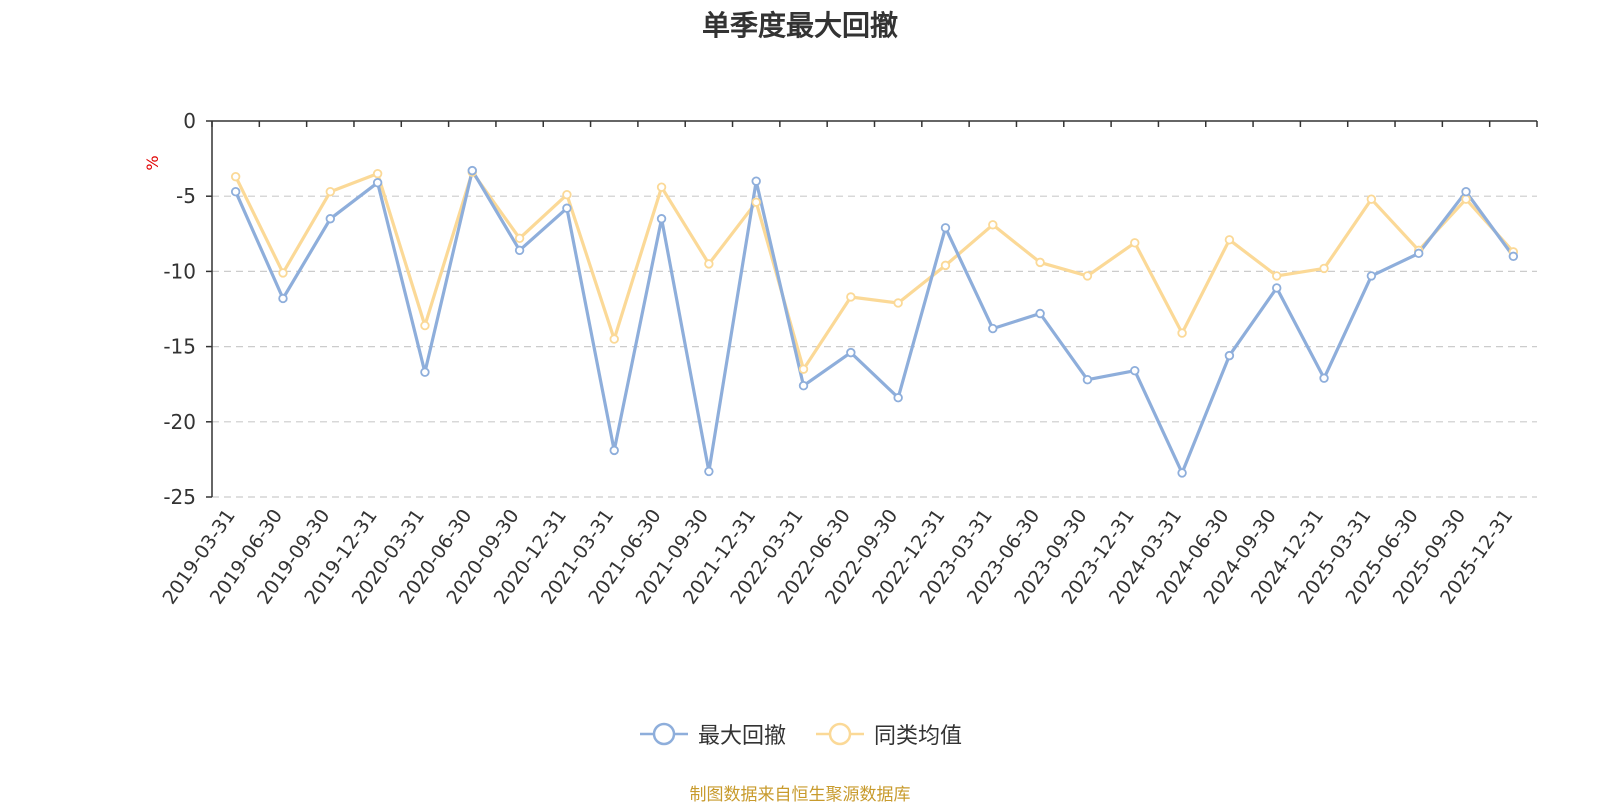  Describe the element at coordinates (741, 736) in the screenshot. I see `legend-label: 最大回撤` at that location.